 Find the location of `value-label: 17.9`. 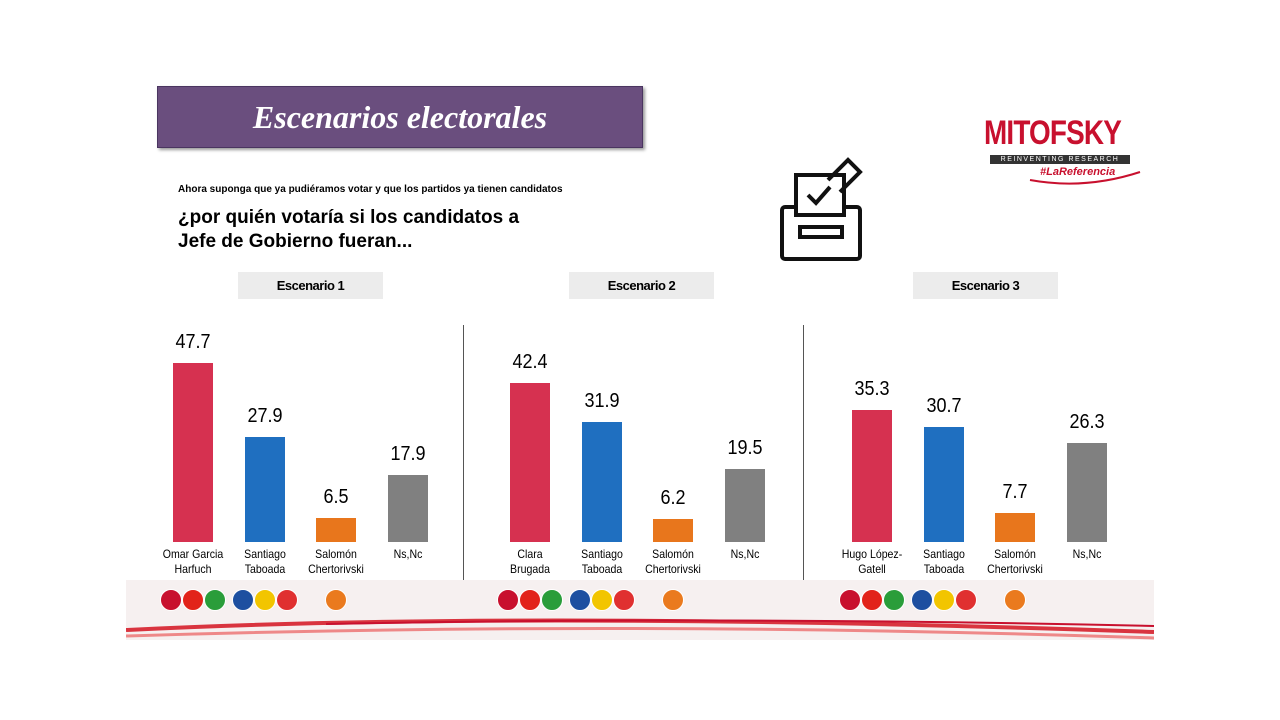

value-label: 17.9 is located at coordinates (408, 453).